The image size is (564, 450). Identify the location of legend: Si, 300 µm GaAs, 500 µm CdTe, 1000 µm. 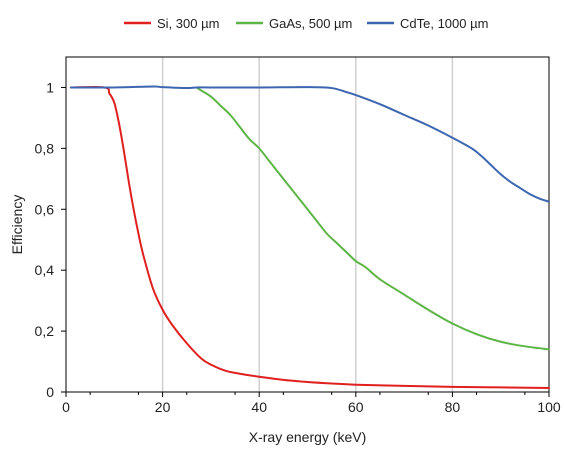
(306, 23).